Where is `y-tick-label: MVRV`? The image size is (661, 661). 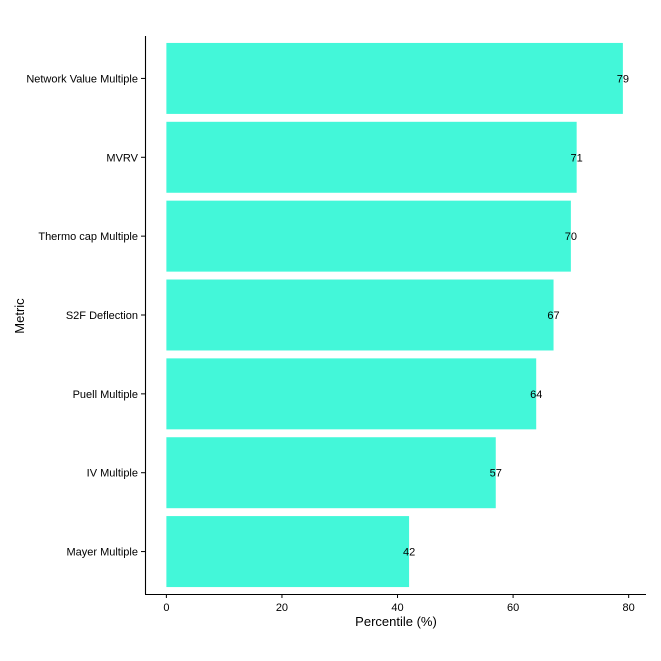
y-tick-label: MVRV is located at coordinates (122, 158).